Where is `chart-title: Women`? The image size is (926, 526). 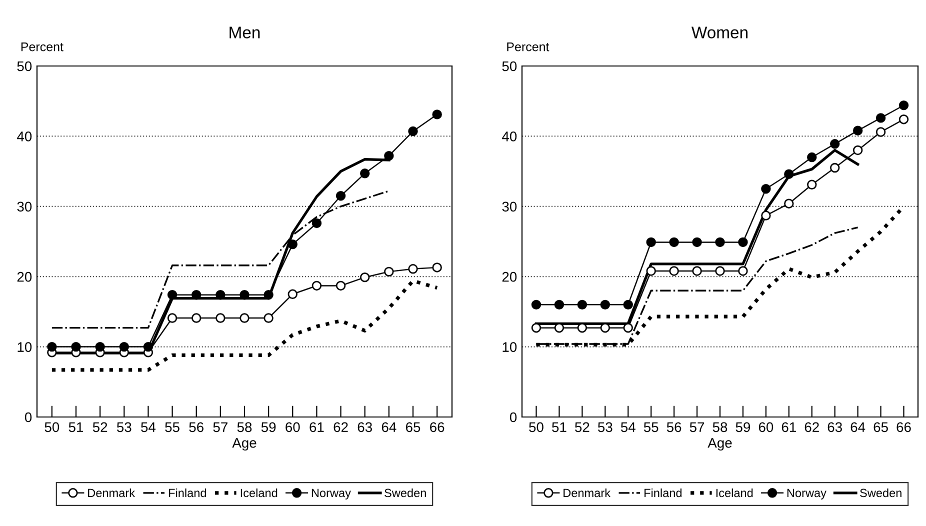
chart-title: Women is located at coordinates (720, 32).